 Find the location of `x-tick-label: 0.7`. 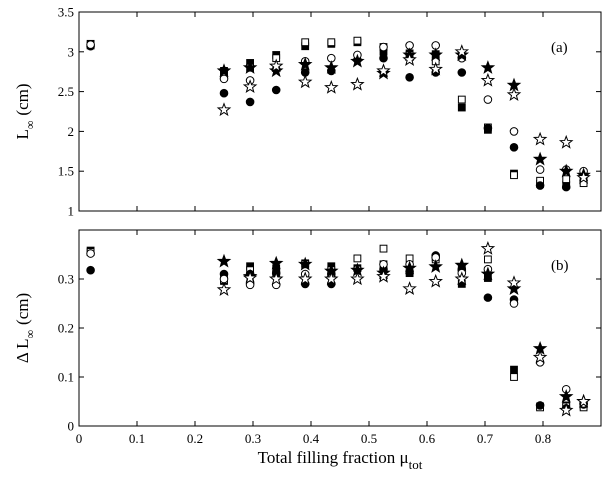

x-tick-label: 0.7 is located at coordinates (485, 438).